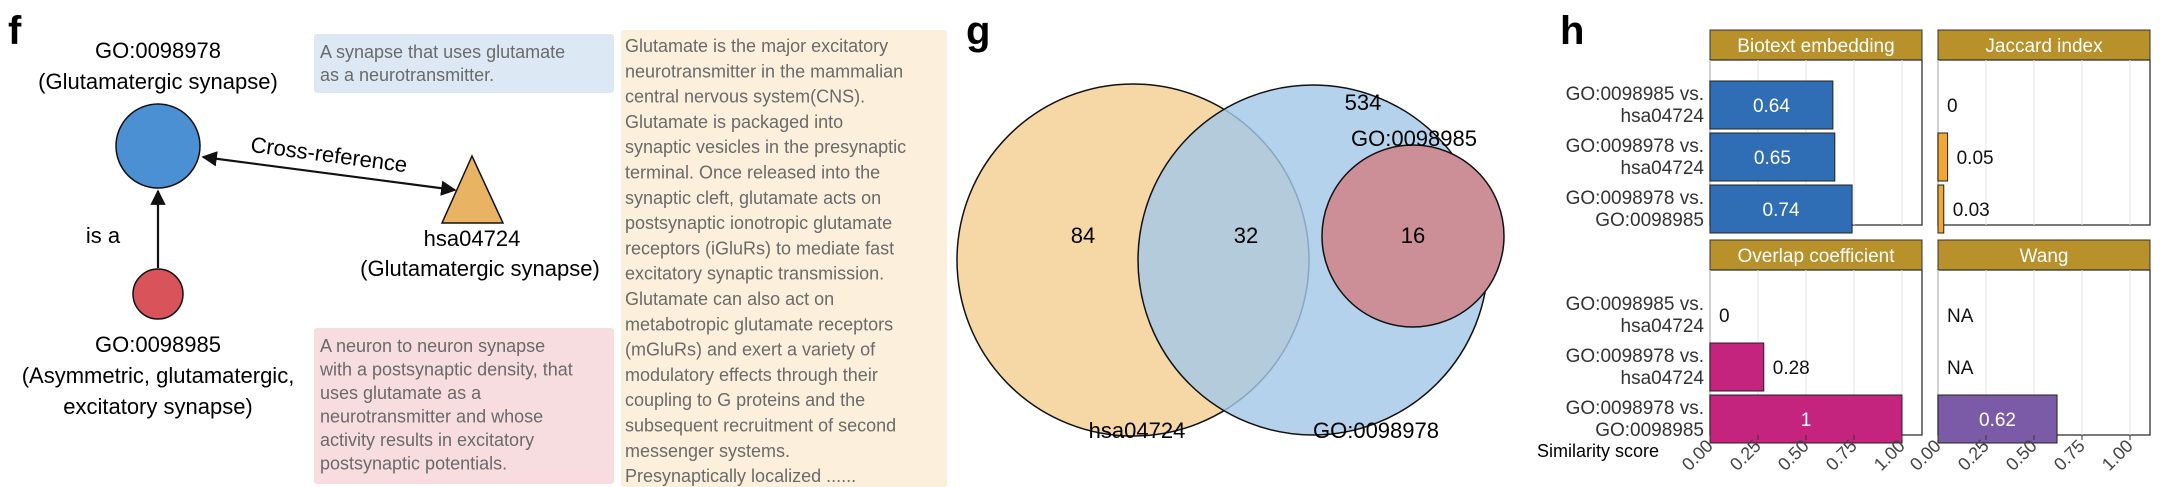  What do you see at coordinates (754, 274) in the screenshot?
I see `definition-line: excitatory synaptic transmission.` at bounding box center [754, 274].